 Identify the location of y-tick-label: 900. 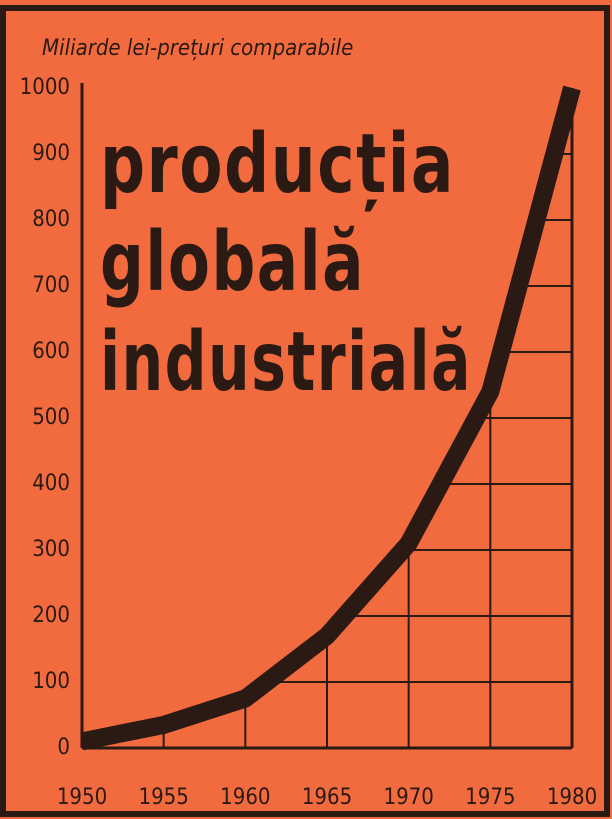
(51, 153).